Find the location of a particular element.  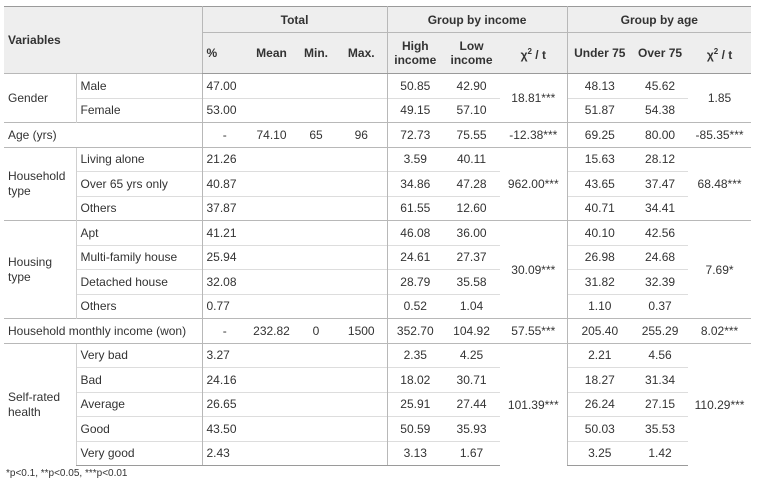

cell-pct: 21.26 is located at coordinates (224, 159).